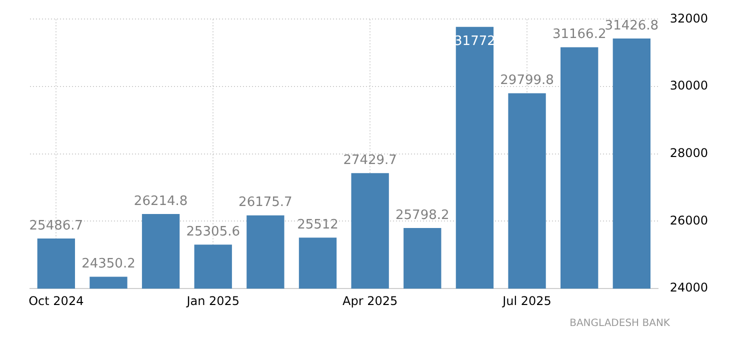 The width and height of the screenshot is (730, 340). I want to click on y-tick-label: 28000, so click(689, 153).